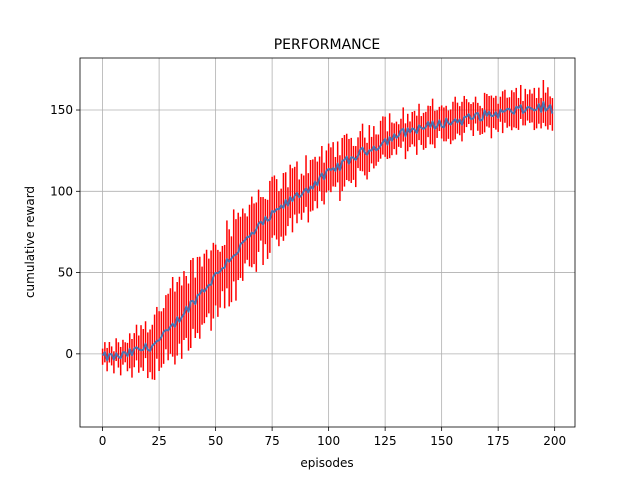  What do you see at coordinates (441, 441) in the screenshot?
I see `x-tick-label: 150` at bounding box center [441, 441].